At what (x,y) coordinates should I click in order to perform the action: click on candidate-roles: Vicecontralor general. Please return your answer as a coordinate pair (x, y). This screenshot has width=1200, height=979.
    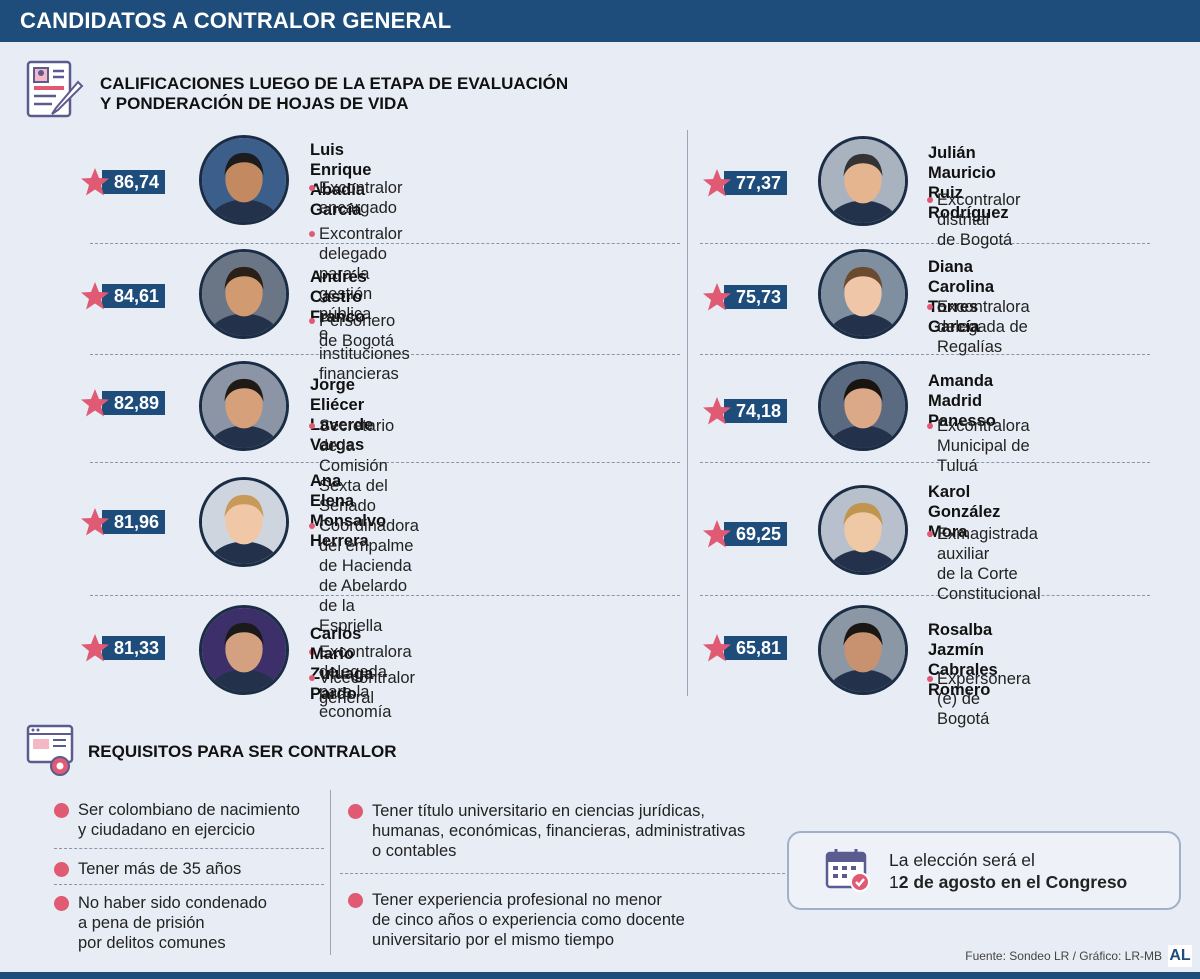
    Looking at the image, I should click on (362, 691).